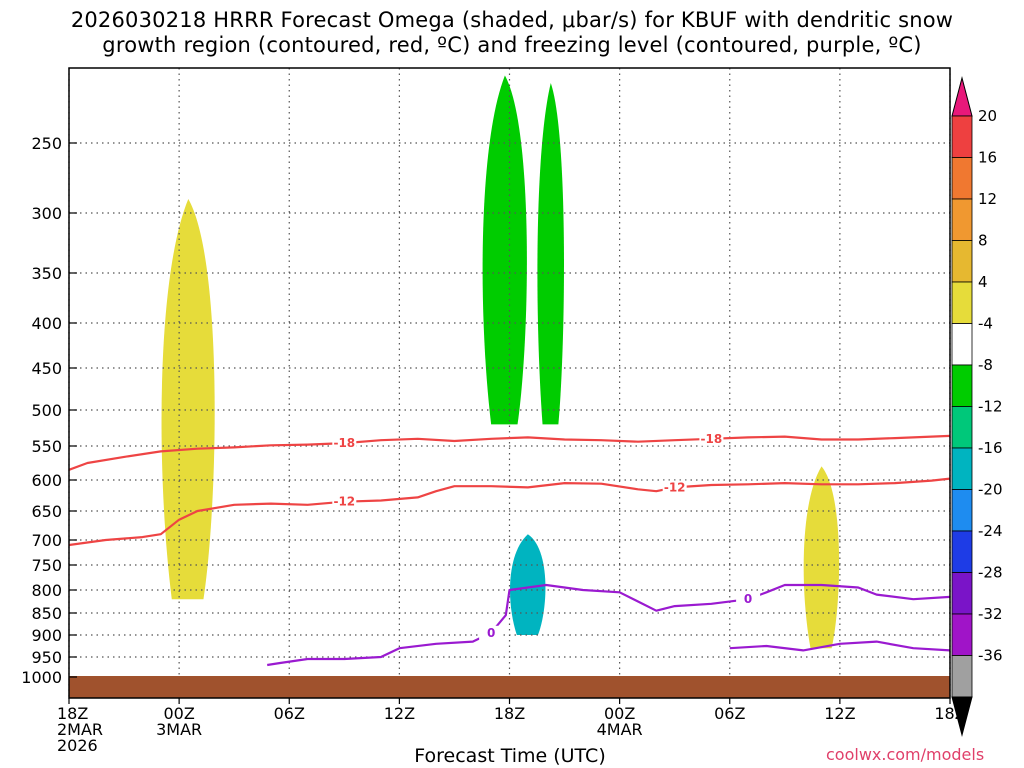 The height and width of the screenshot is (768, 1024). Describe the element at coordinates (990, 614) in the screenshot. I see `colorbar-label: -32` at that location.